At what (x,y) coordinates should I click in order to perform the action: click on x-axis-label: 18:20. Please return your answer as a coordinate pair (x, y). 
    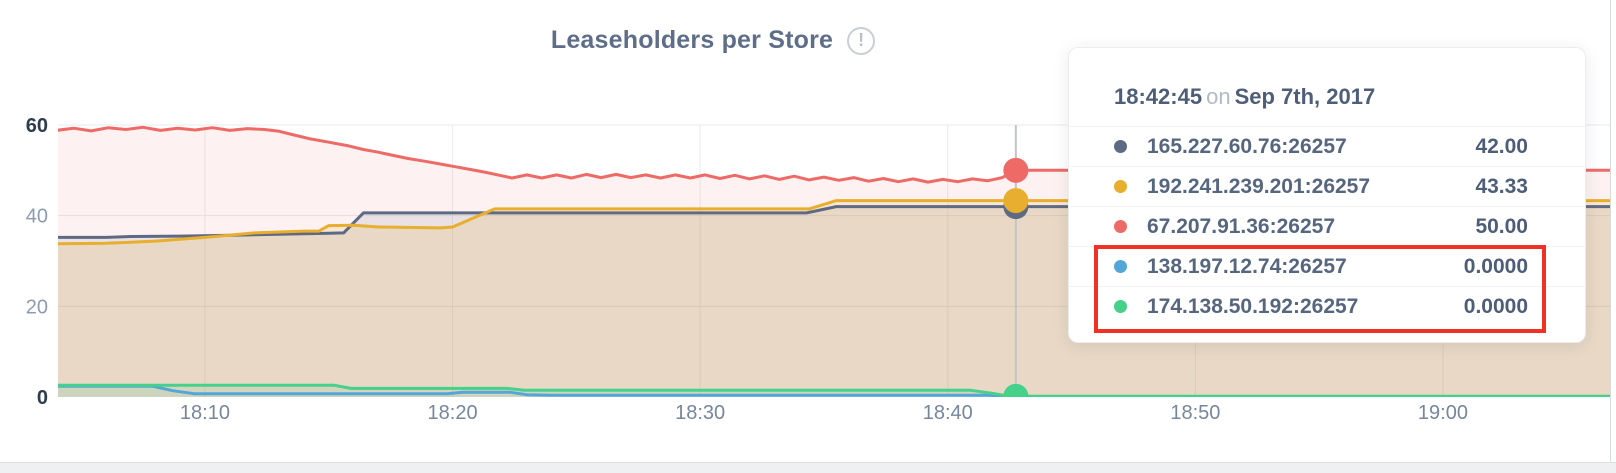
    Looking at the image, I should click on (453, 413).